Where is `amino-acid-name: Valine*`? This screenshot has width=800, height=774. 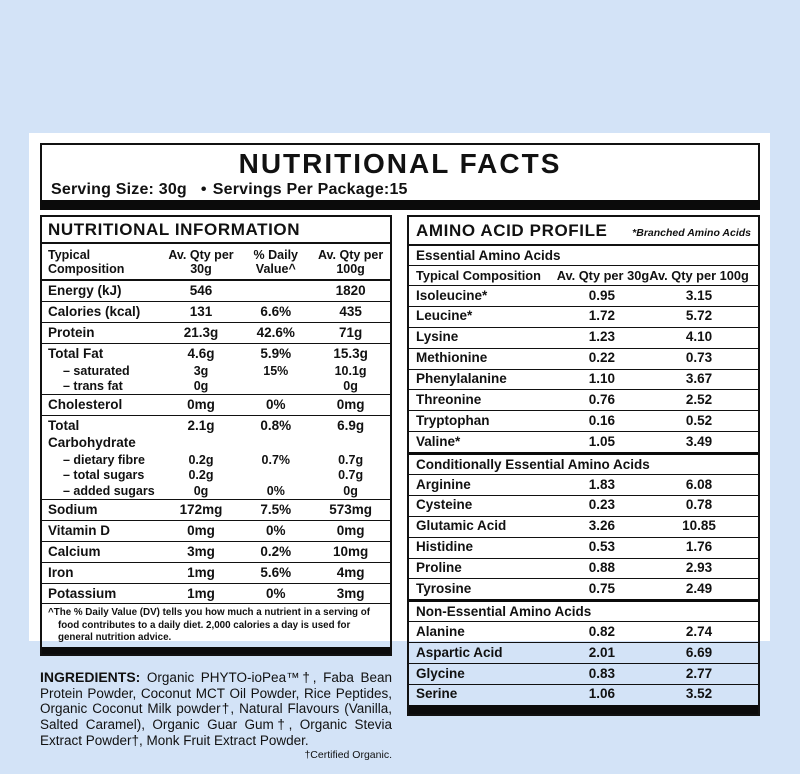 amino-acid-name: Valine* is located at coordinates (438, 441).